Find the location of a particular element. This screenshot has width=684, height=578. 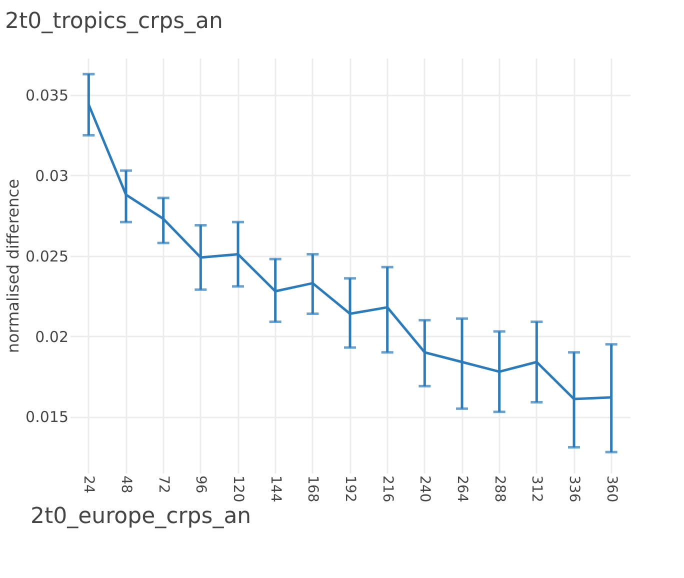

x-tick-label: 240 is located at coordinates (424, 489).